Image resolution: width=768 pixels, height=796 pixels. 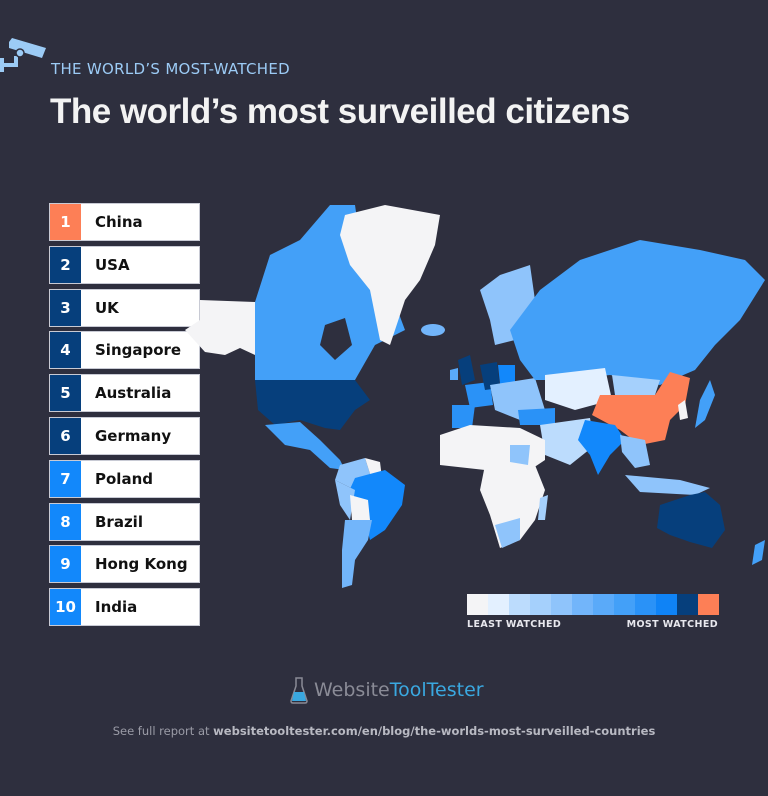 What do you see at coordinates (345, 500) in the screenshot?
I see `region-peru` at bounding box center [345, 500].